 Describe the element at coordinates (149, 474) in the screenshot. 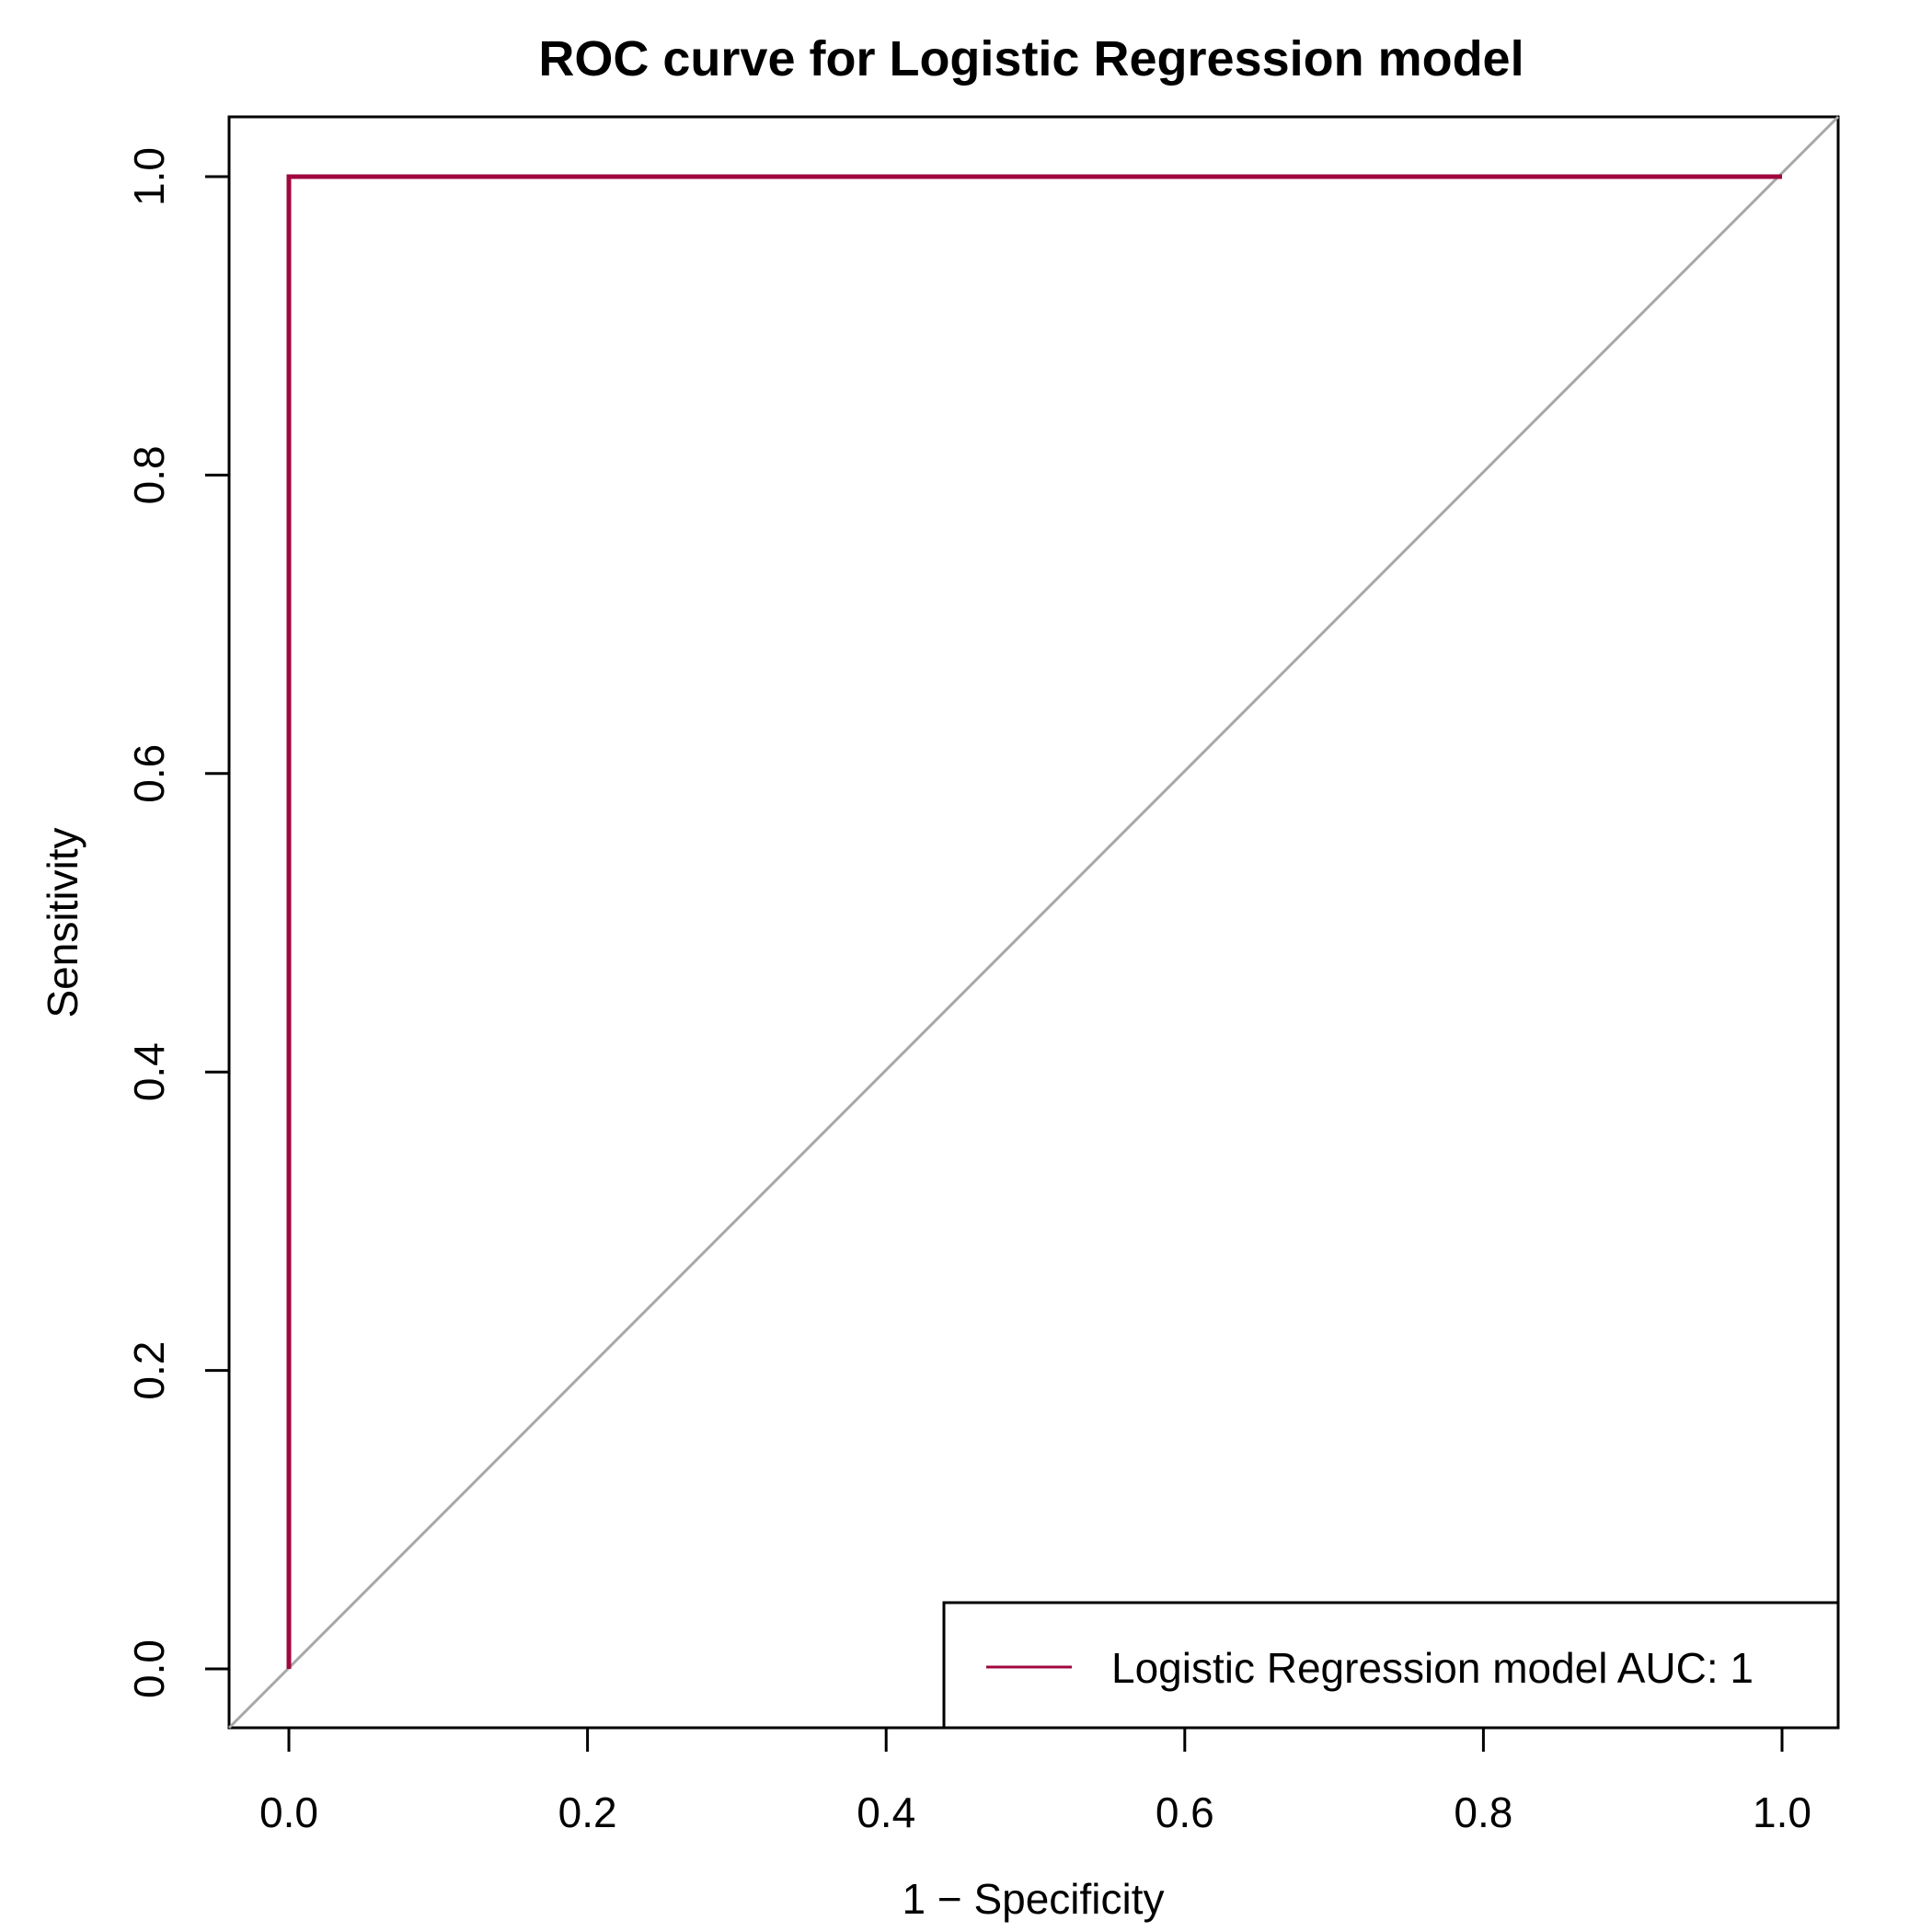

I see `y-tick-label: 0.8` at that location.